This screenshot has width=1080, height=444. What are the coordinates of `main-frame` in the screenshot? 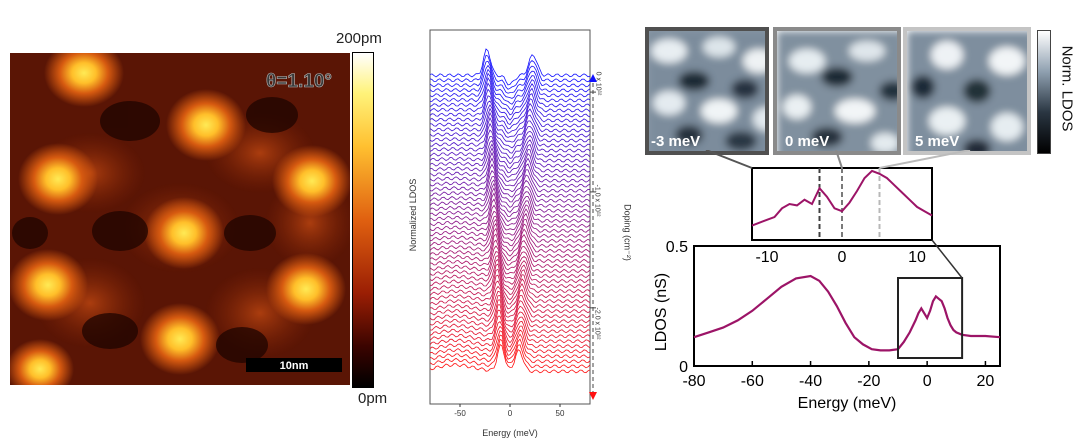 It's located at (847, 306).